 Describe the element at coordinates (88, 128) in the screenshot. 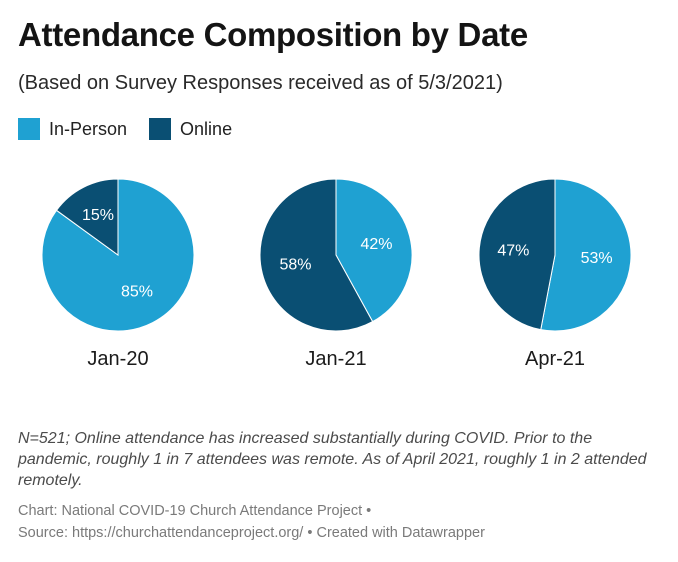

I see `legend-label-in-person: In-Person` at that location.